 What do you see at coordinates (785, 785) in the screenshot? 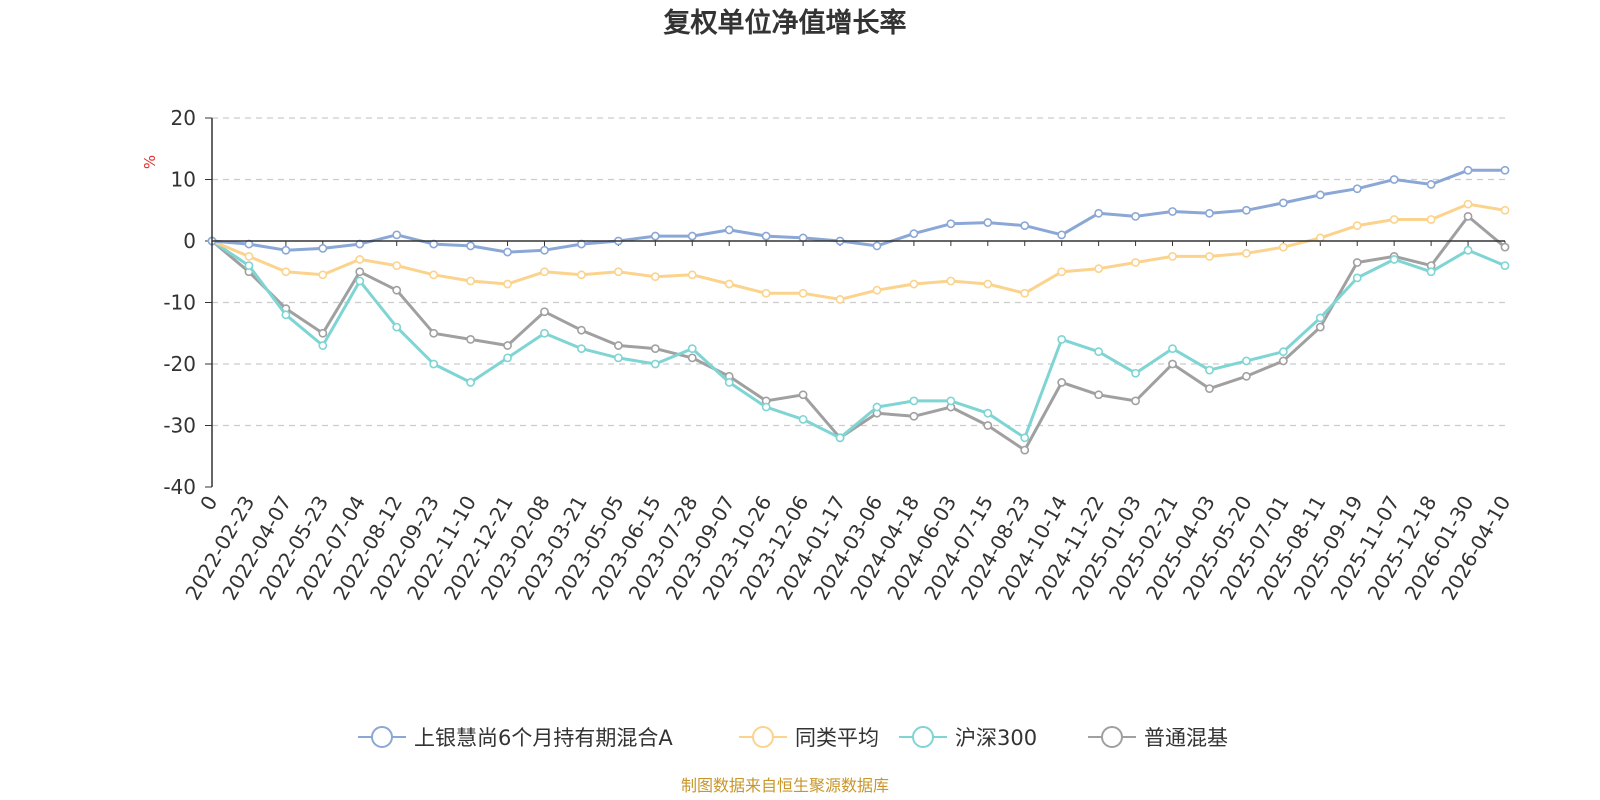
I see `source-note: 制图数据来自恒生聚源数据库` at bounding box center [785, 785].